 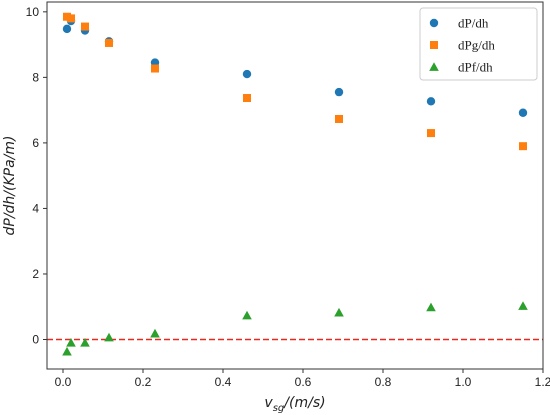 I want to click on legend-label: dP/dh, so click(x=473, y=23).